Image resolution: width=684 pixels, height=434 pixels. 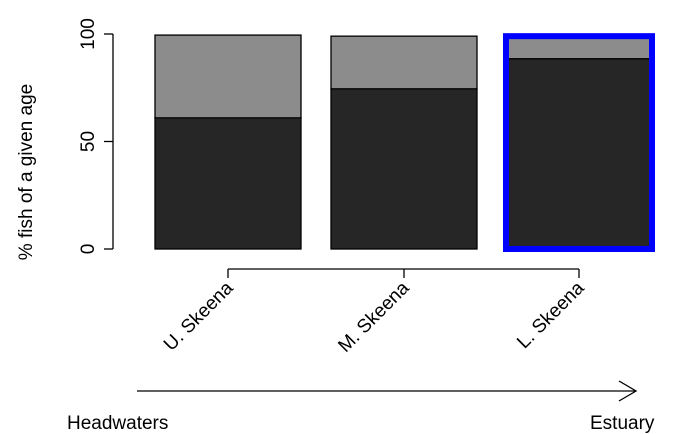 What do you see at coordinates (117, 423) in the screenshot?
I see `headwaters-label: Headwaters` at bounding box center [117, 423].